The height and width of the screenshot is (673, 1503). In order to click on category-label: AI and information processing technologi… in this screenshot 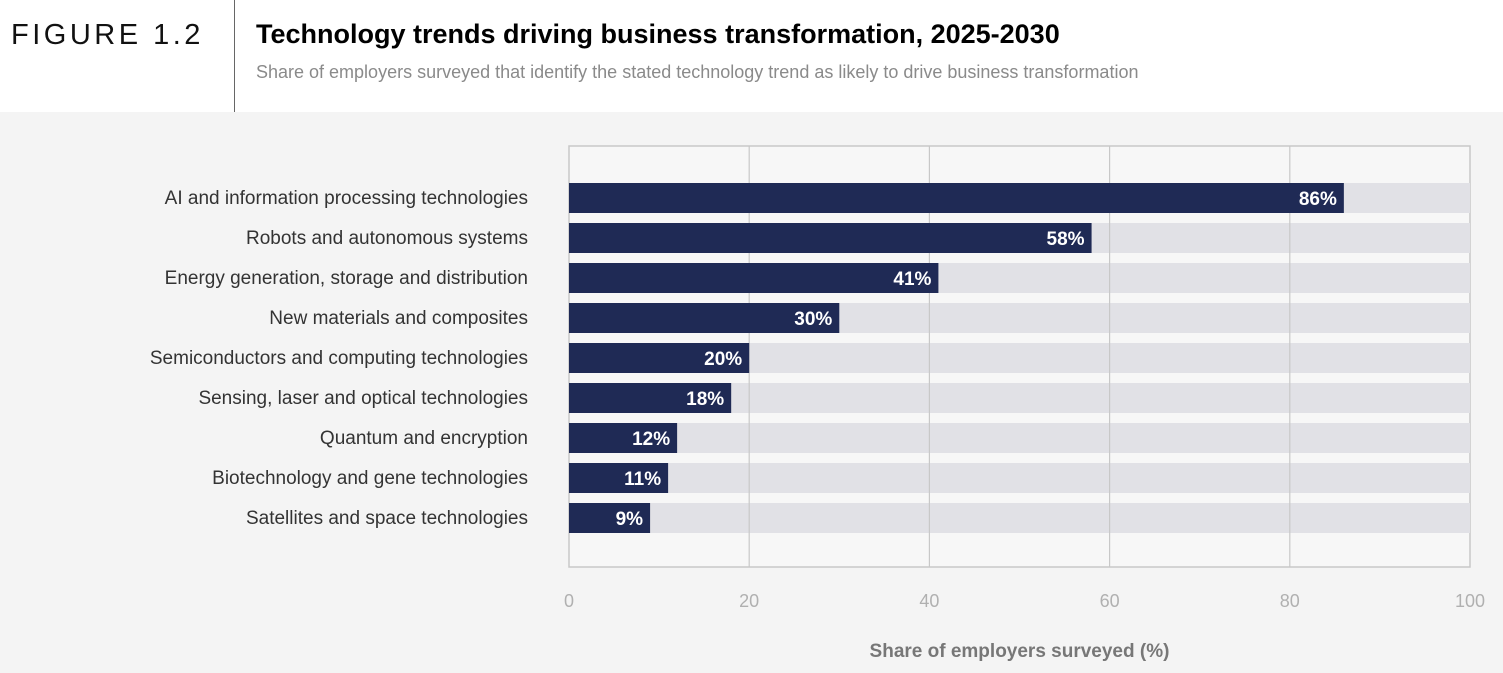, I will do `click(346, 198)`.